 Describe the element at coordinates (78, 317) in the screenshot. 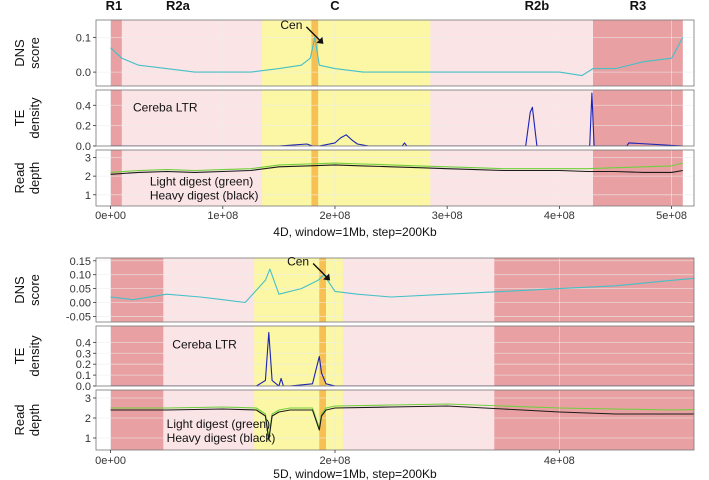

I see `y-tick-label: -0.05` at that location.